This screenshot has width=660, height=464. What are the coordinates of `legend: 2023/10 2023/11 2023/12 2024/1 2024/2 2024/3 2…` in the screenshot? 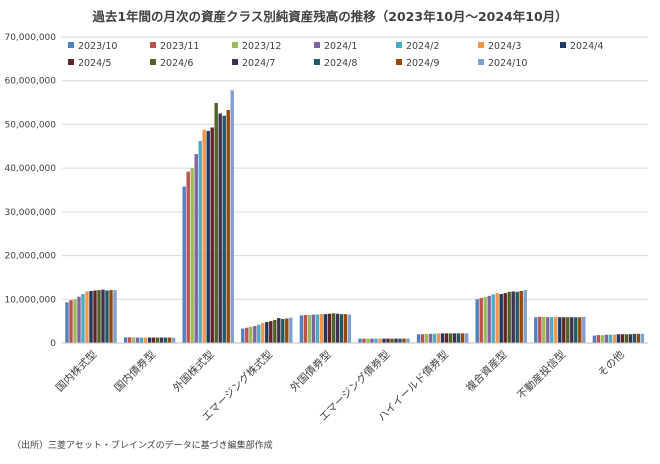 It's located at (335, 55).